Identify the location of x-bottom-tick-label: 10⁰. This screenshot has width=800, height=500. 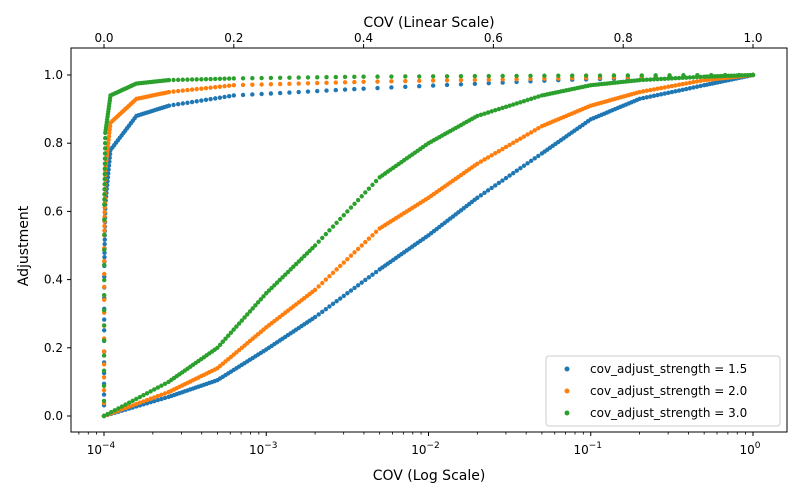
(749, 449).